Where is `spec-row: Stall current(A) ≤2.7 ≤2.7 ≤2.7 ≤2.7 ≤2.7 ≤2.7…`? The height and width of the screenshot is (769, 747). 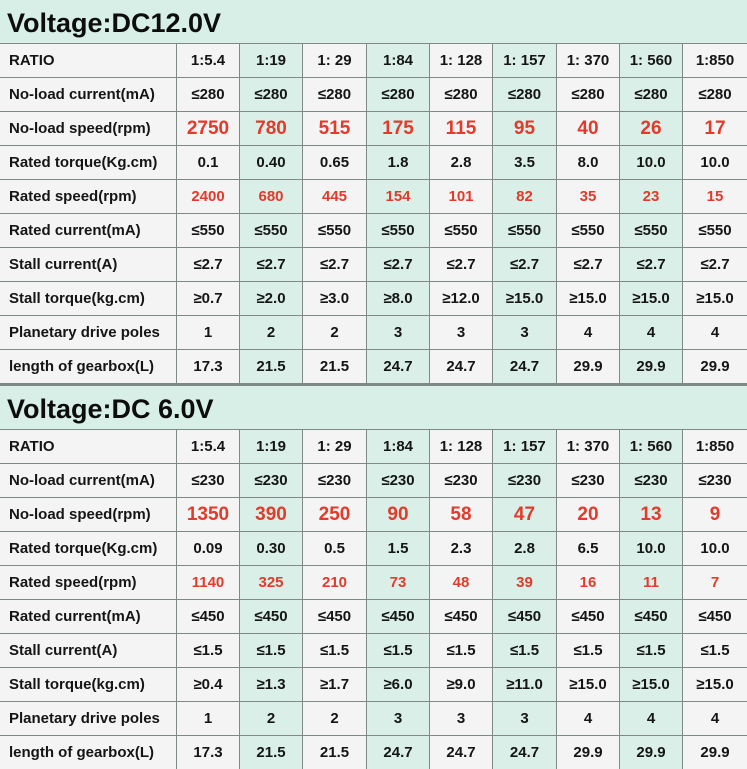 spec-row: Stall current(A) ≤2.7 ≤2.7 ≤2.7 ≤2.7 ≤2.7 ≤2.7… is located at coordinates (373, 264).